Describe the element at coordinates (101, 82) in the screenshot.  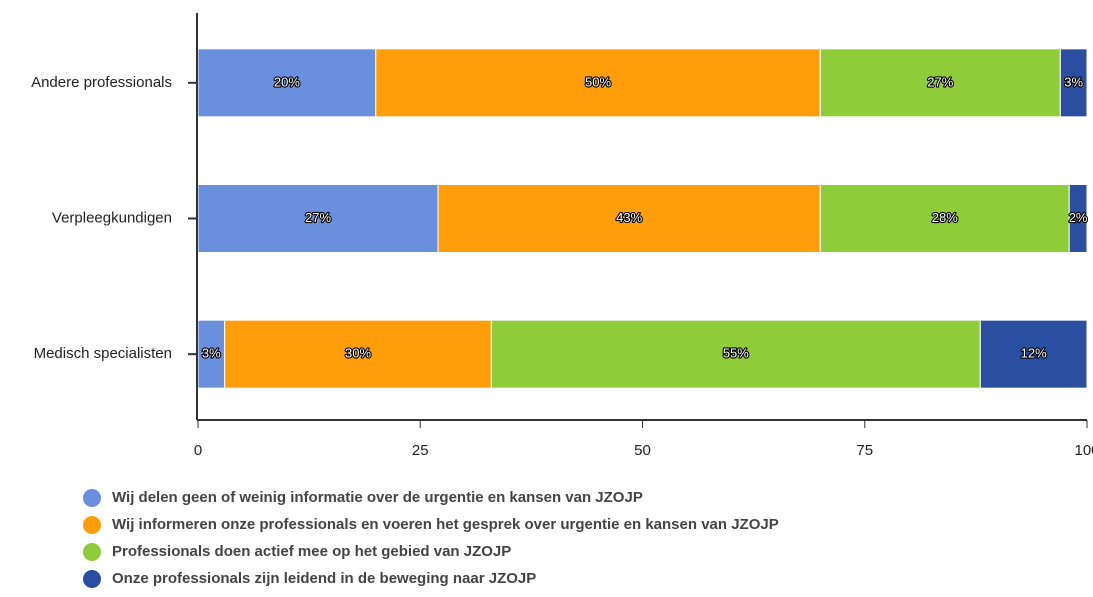
I see `y-tick-label: Andere professionals` at that location.